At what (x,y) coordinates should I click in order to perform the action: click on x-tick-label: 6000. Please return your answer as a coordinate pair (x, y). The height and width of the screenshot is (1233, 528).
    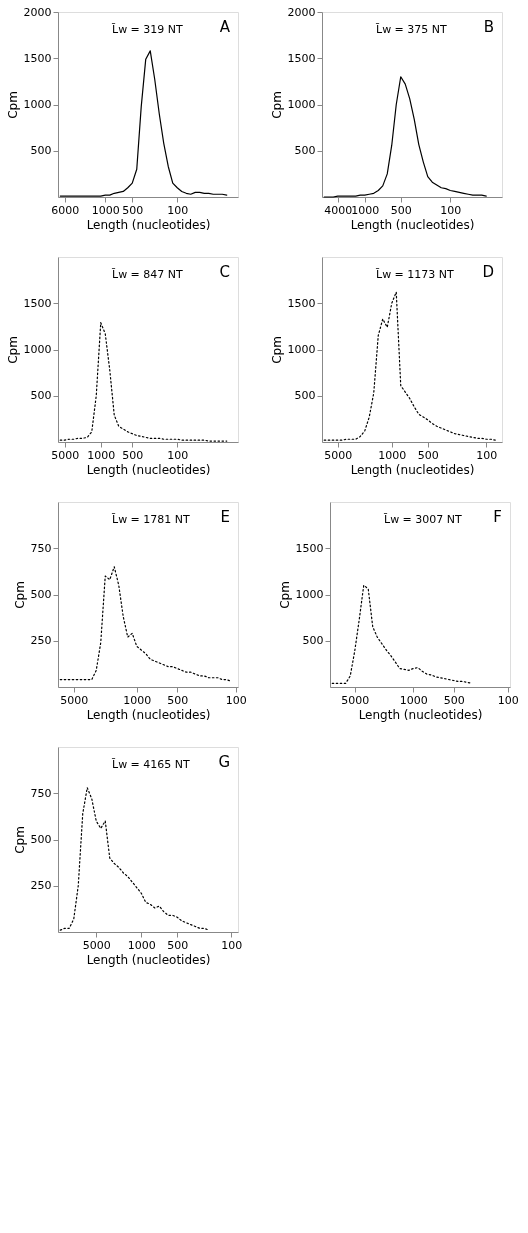
    Looking at the image, I should click on (65, 210).